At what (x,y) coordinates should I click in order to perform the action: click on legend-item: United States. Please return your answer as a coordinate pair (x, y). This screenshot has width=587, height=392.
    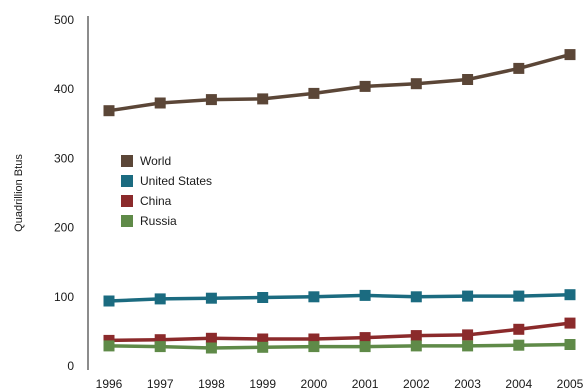
    Looking at the image, I should click on (166, 181).